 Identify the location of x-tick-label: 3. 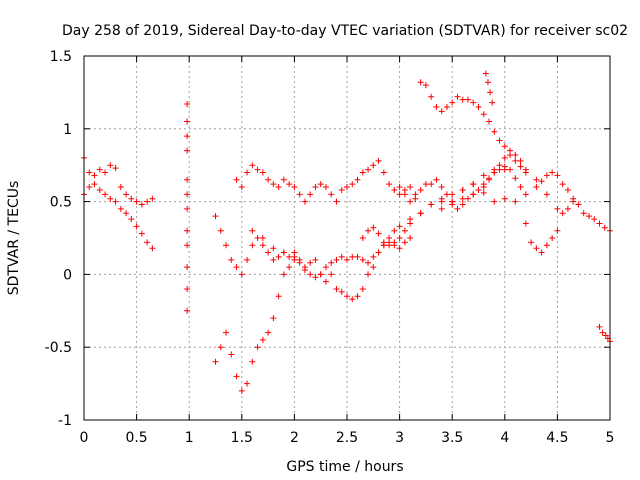
(399, 438).